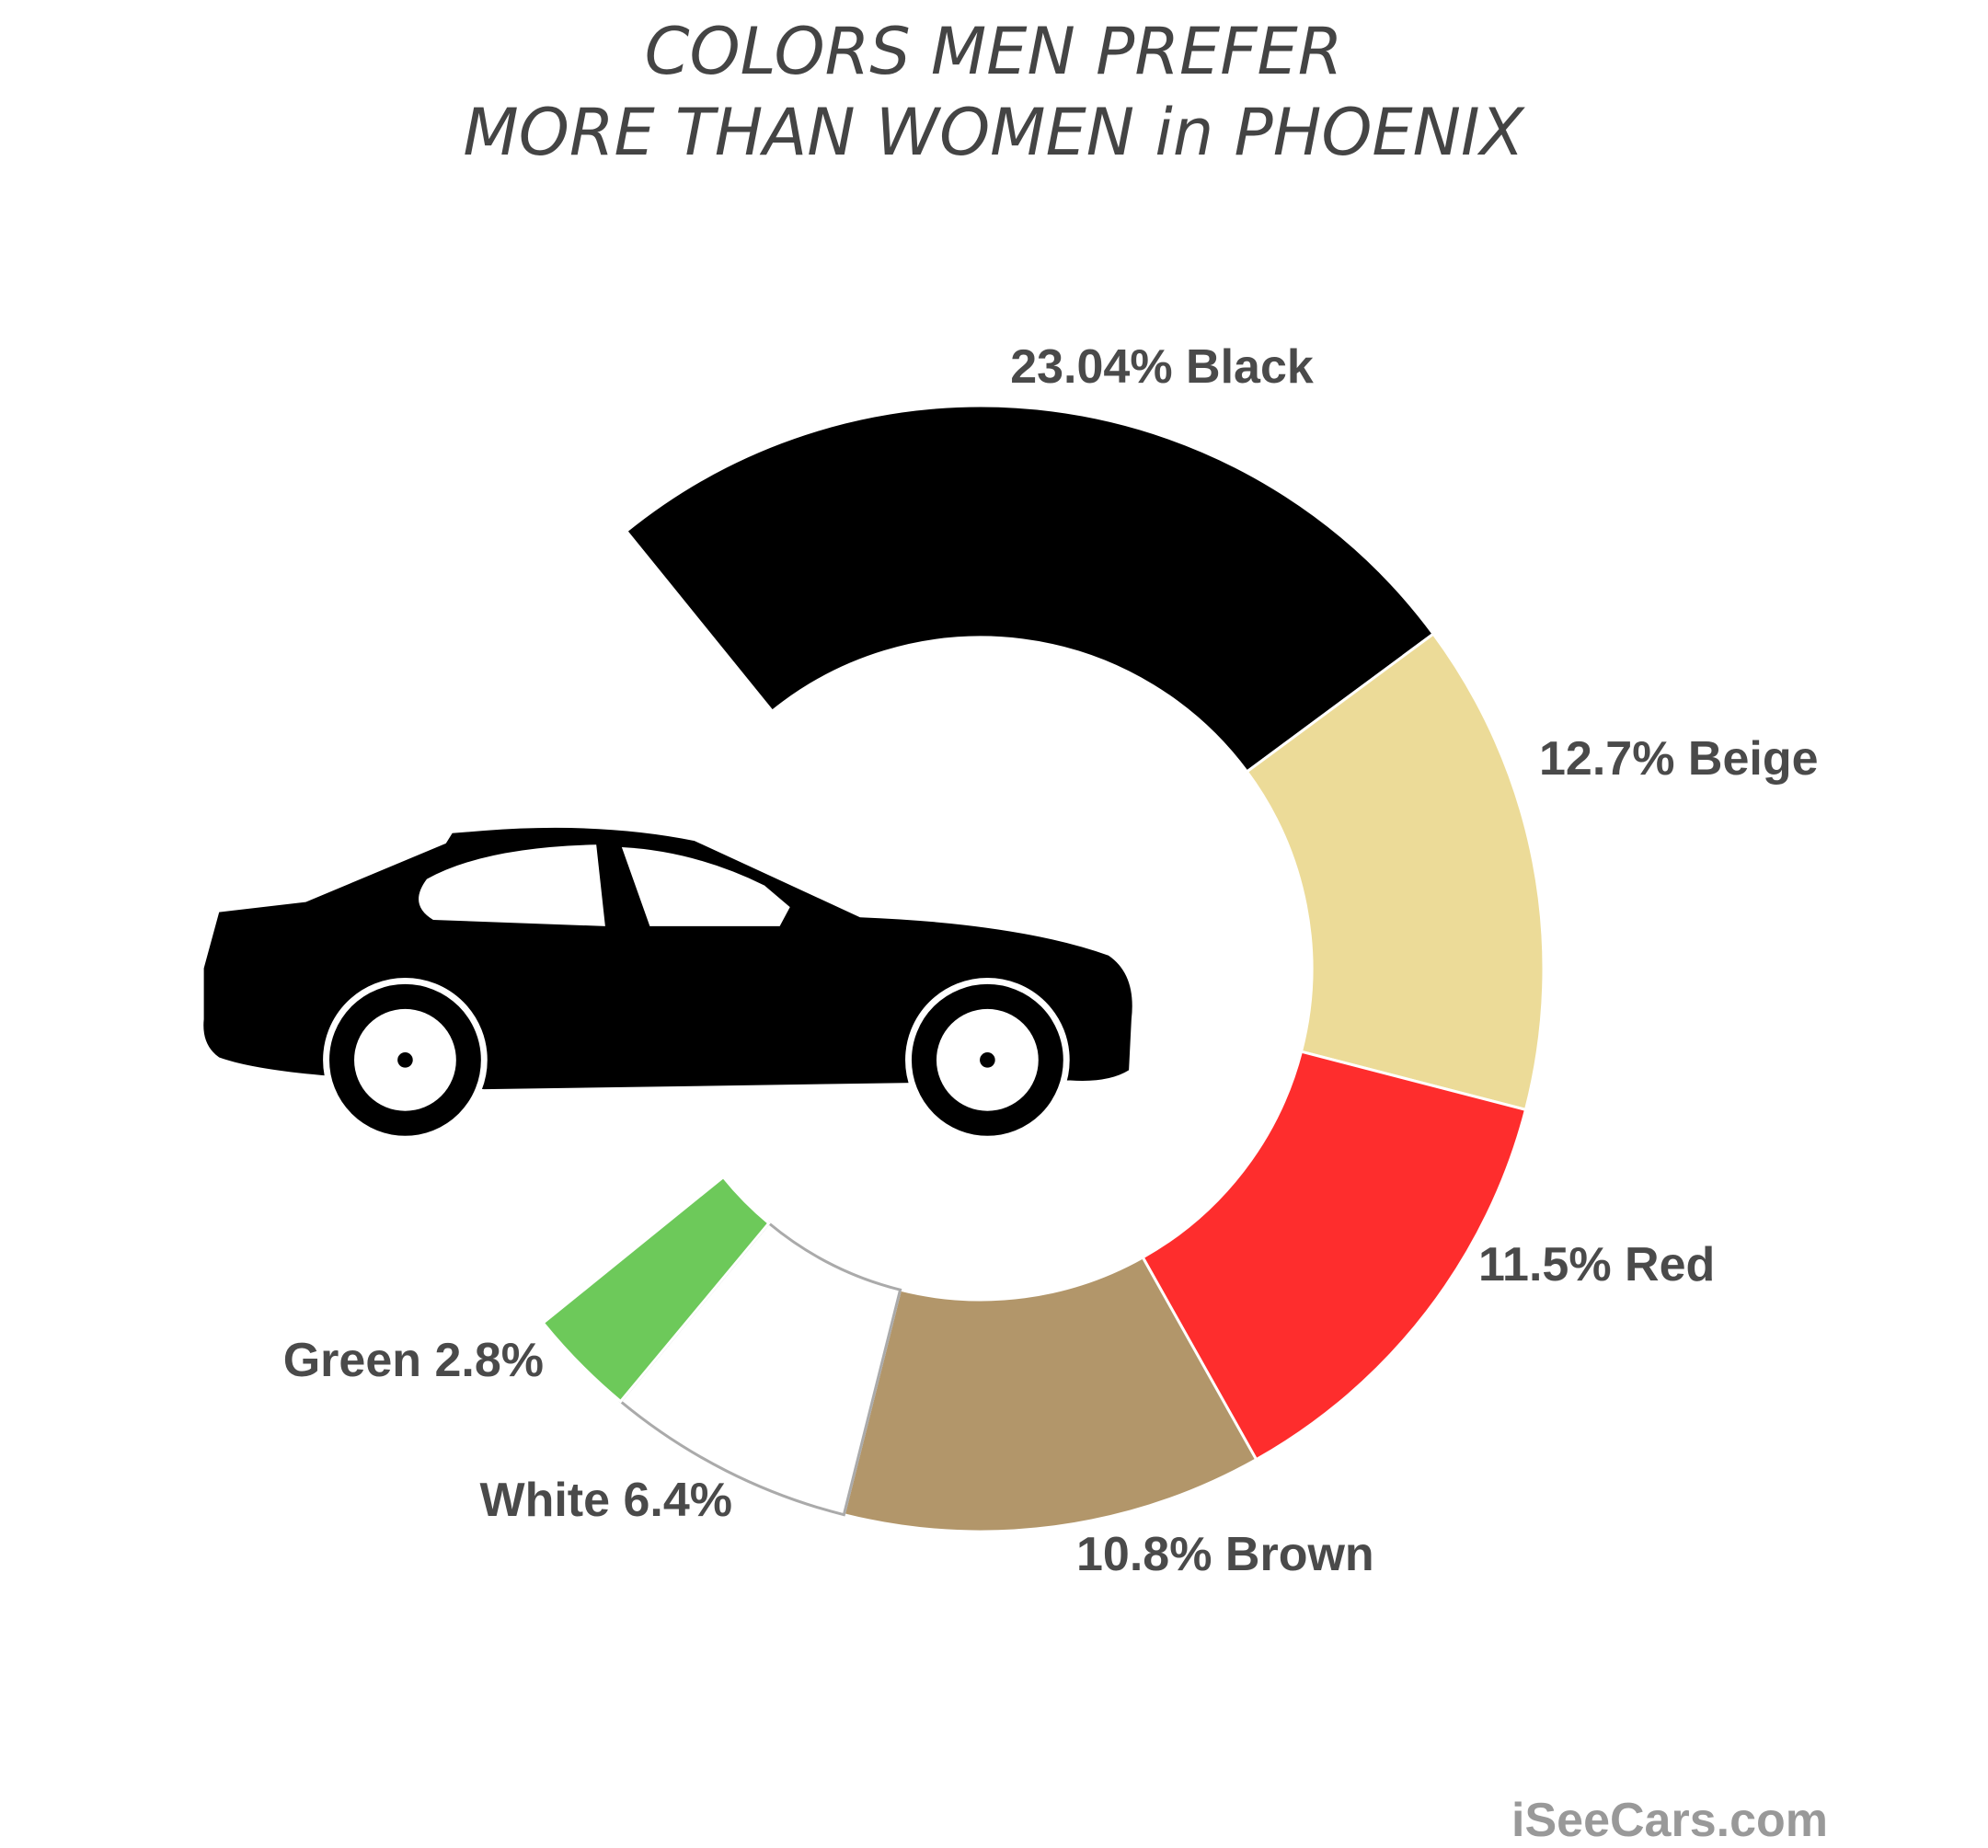 The height and width of the screenshot is (1848, 1988). I want to click on segment-label: Green 2.8%, so click(413, 1361).